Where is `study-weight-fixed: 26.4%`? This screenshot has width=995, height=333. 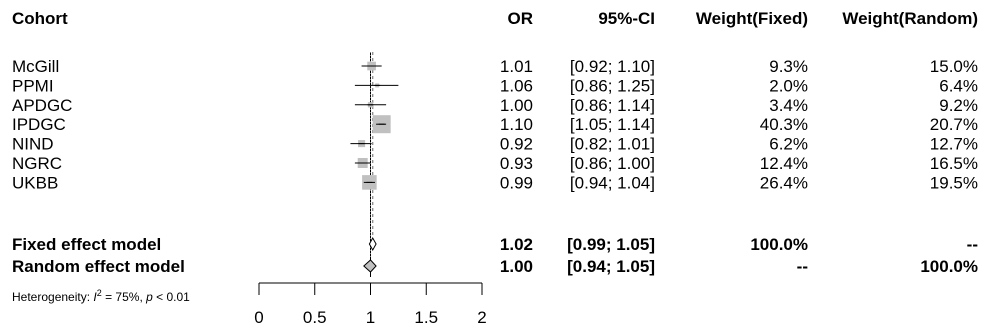 study-weight-fixed: 26.4% is located at coordinates (784, 182).